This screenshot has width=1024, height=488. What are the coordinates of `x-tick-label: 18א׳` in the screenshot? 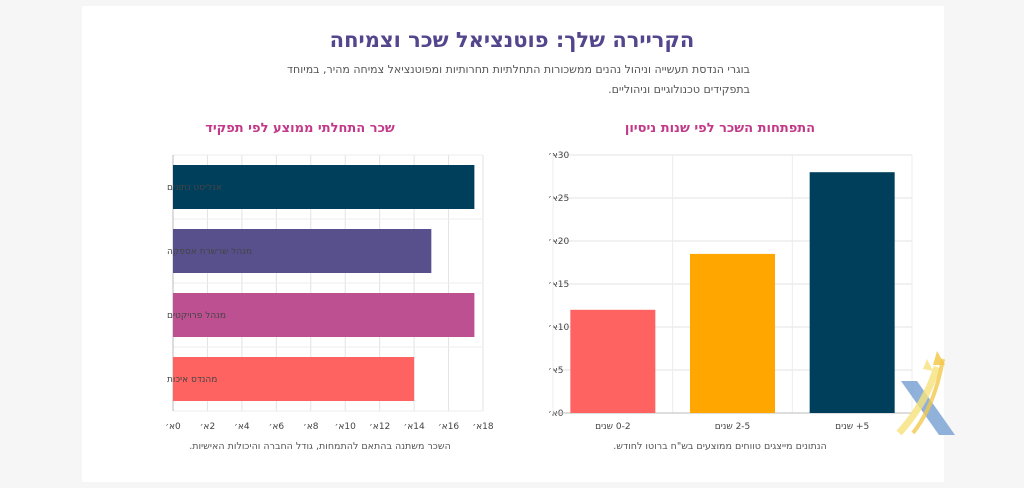 It's located at (482, 427).